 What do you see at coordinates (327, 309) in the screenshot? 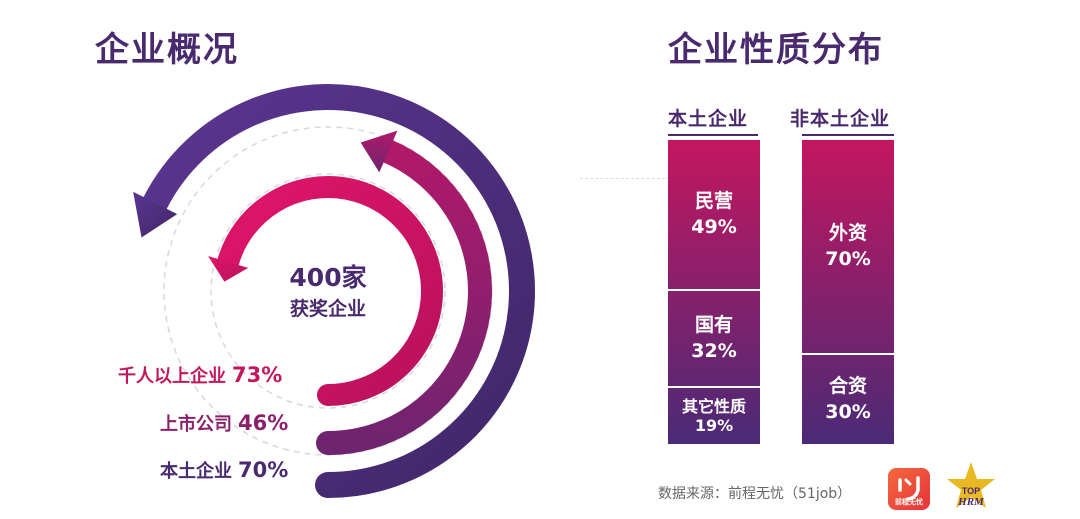
I see `center-caption: 获奖企业` at bounding box center [327, 309].